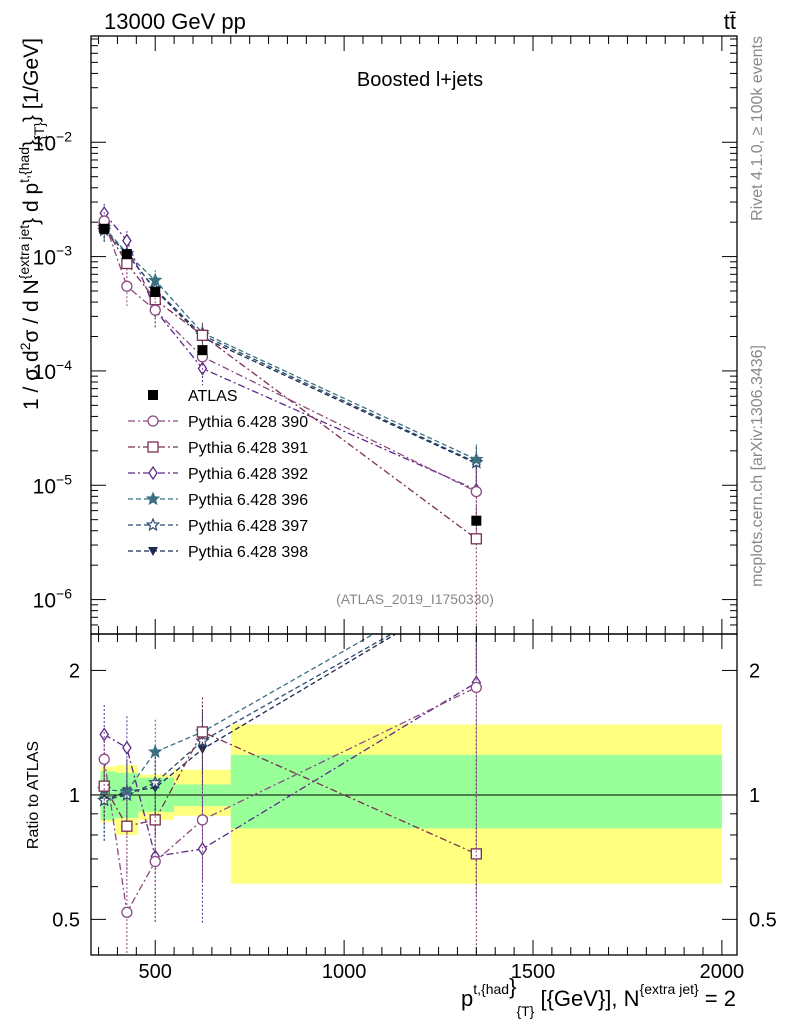 This screenshot has height=1024, width=786. I want to click on ratio-y-tick-label-right: 1, so click(754, 796).